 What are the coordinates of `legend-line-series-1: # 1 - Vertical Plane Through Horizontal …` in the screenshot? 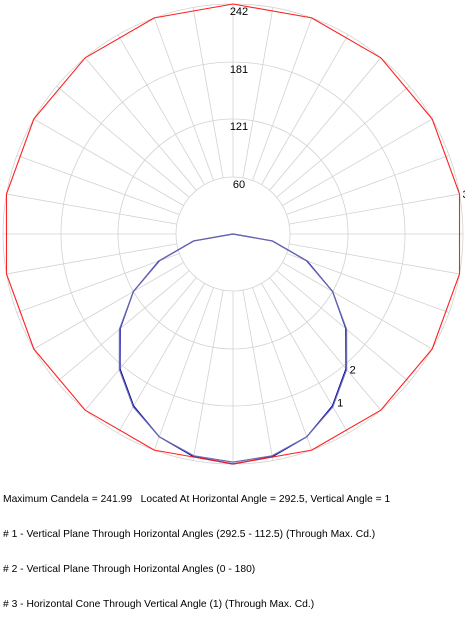 It's located at (189, 534).